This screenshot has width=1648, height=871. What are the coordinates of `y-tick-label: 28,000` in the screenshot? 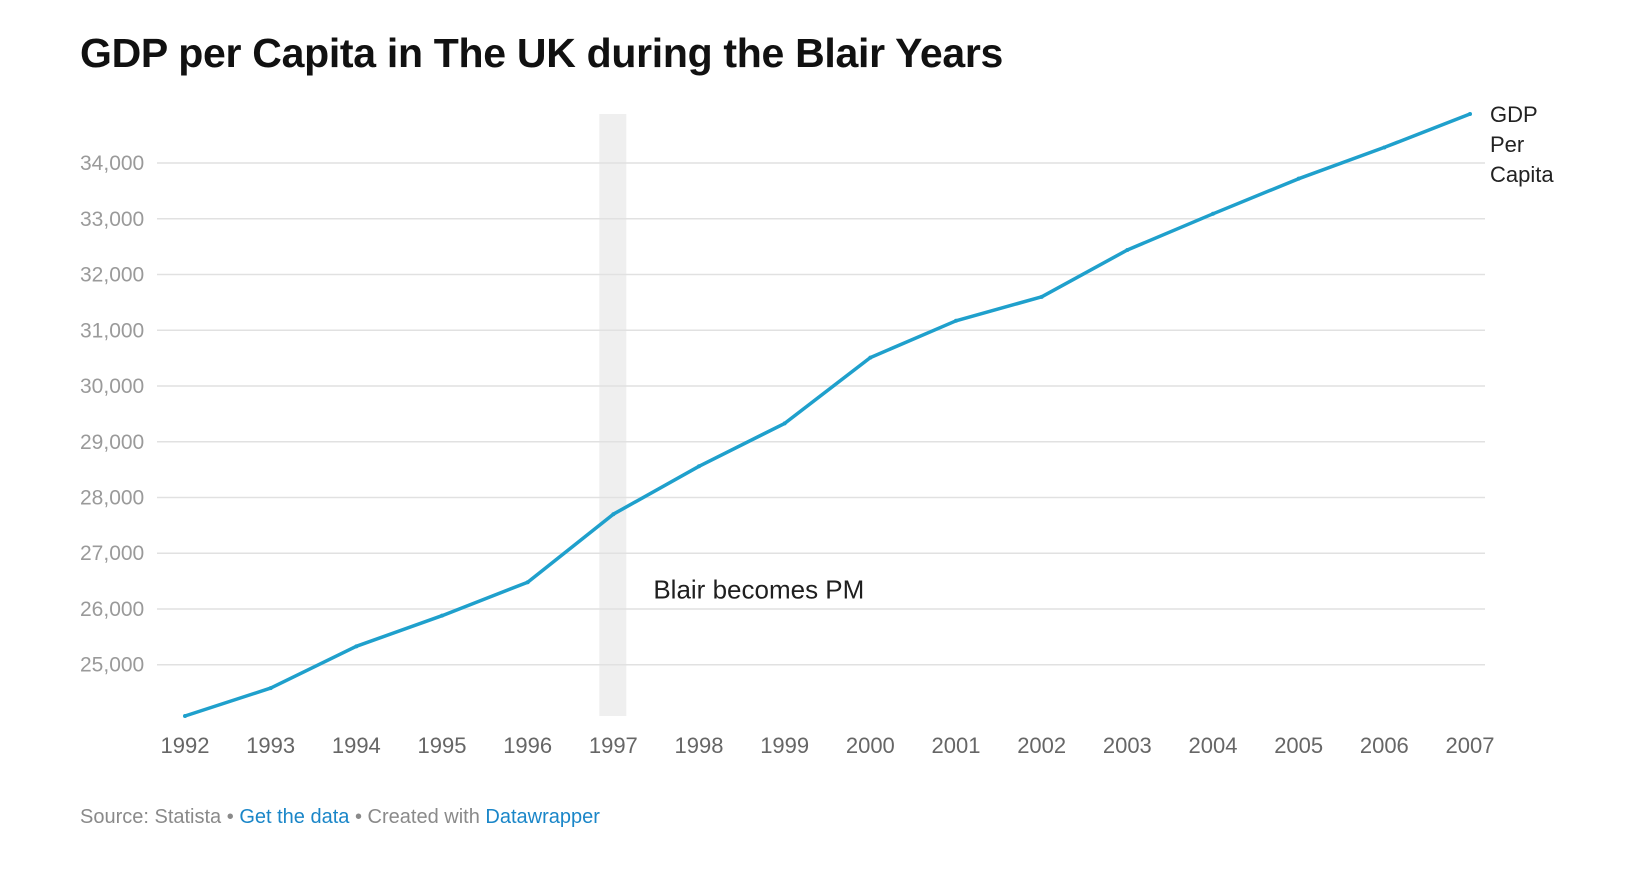 It's located at (112, 497).